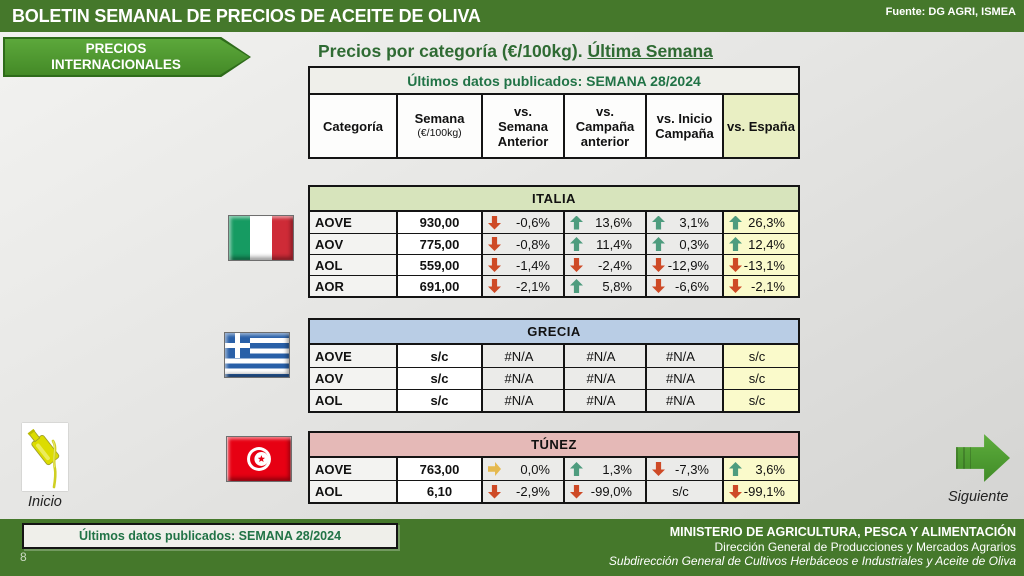 The image size is (1024, 576). I want to click on vs-week-cell: -2,1%, so click(522, 286).